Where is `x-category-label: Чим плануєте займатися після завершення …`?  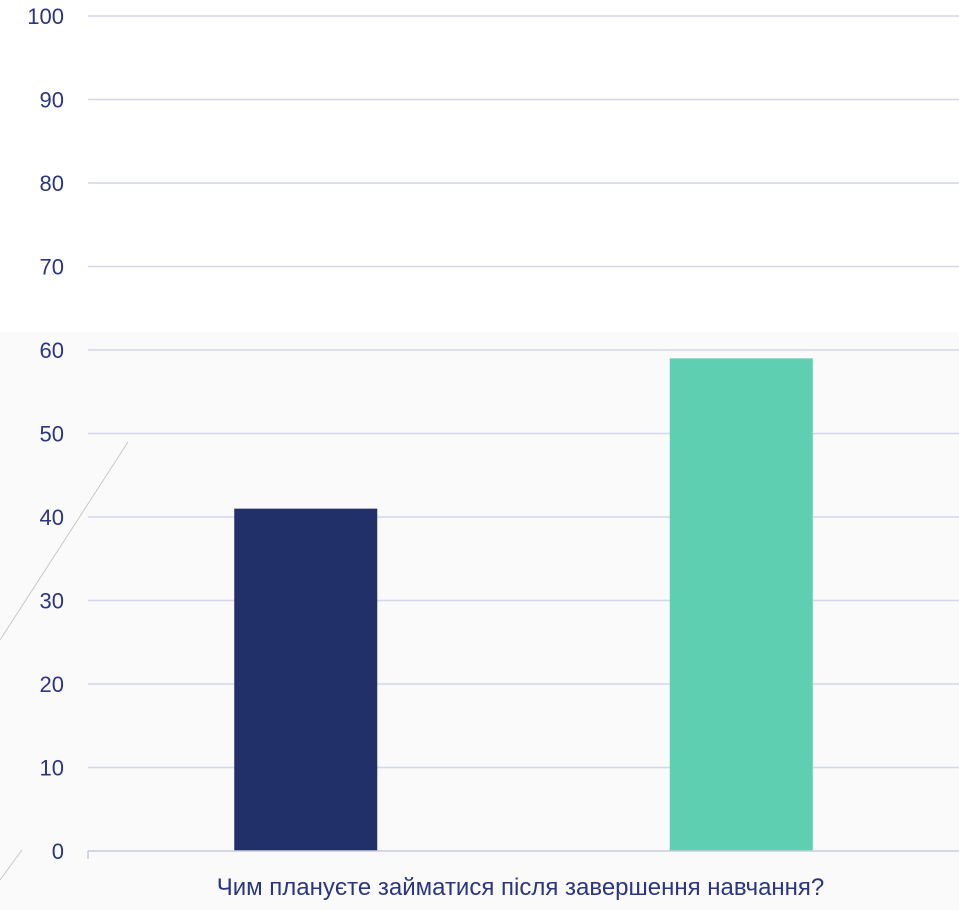 x-category-label: Чим плануєте займатися після завершення … is located at coordinates (521, 887).